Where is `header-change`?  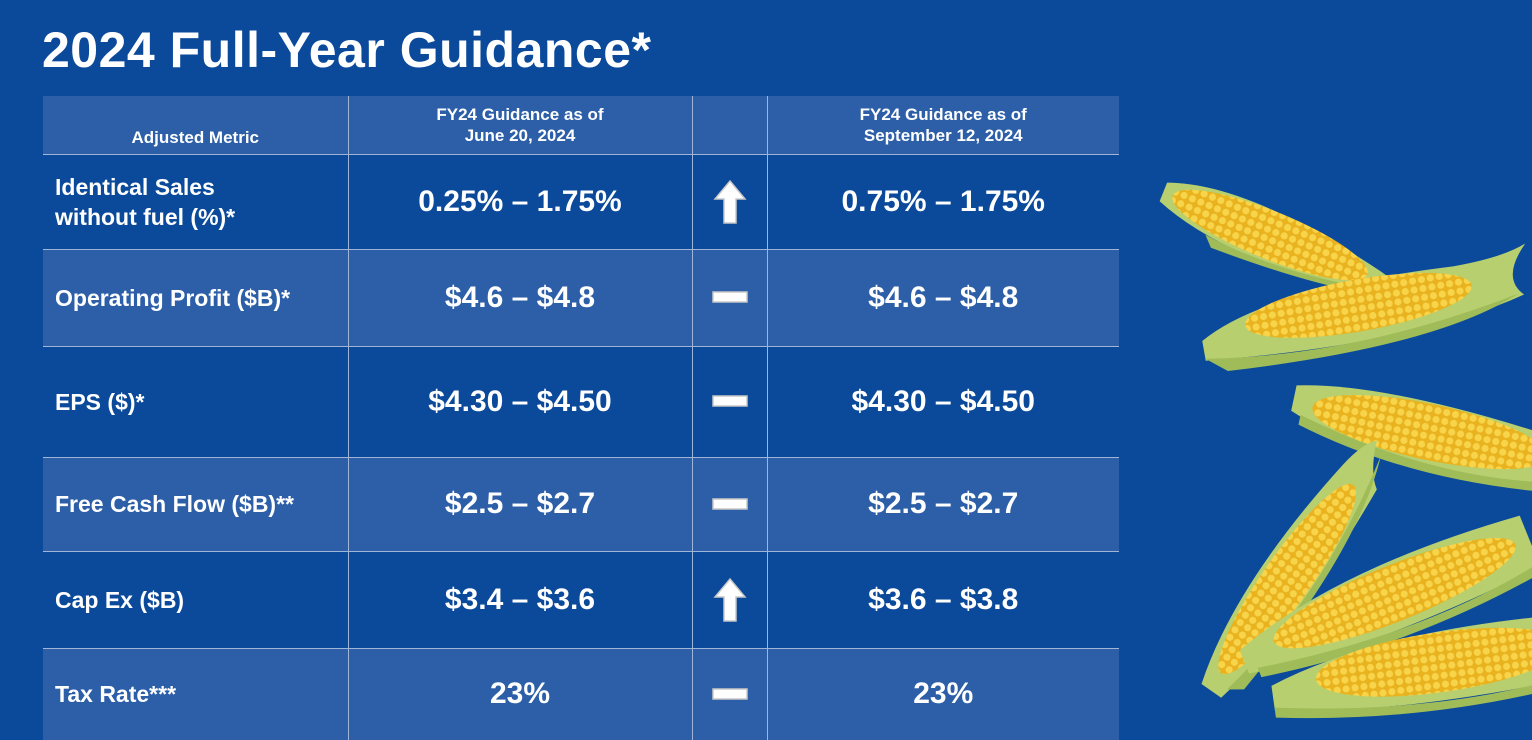
header-change is located at coordinates (729, 125).